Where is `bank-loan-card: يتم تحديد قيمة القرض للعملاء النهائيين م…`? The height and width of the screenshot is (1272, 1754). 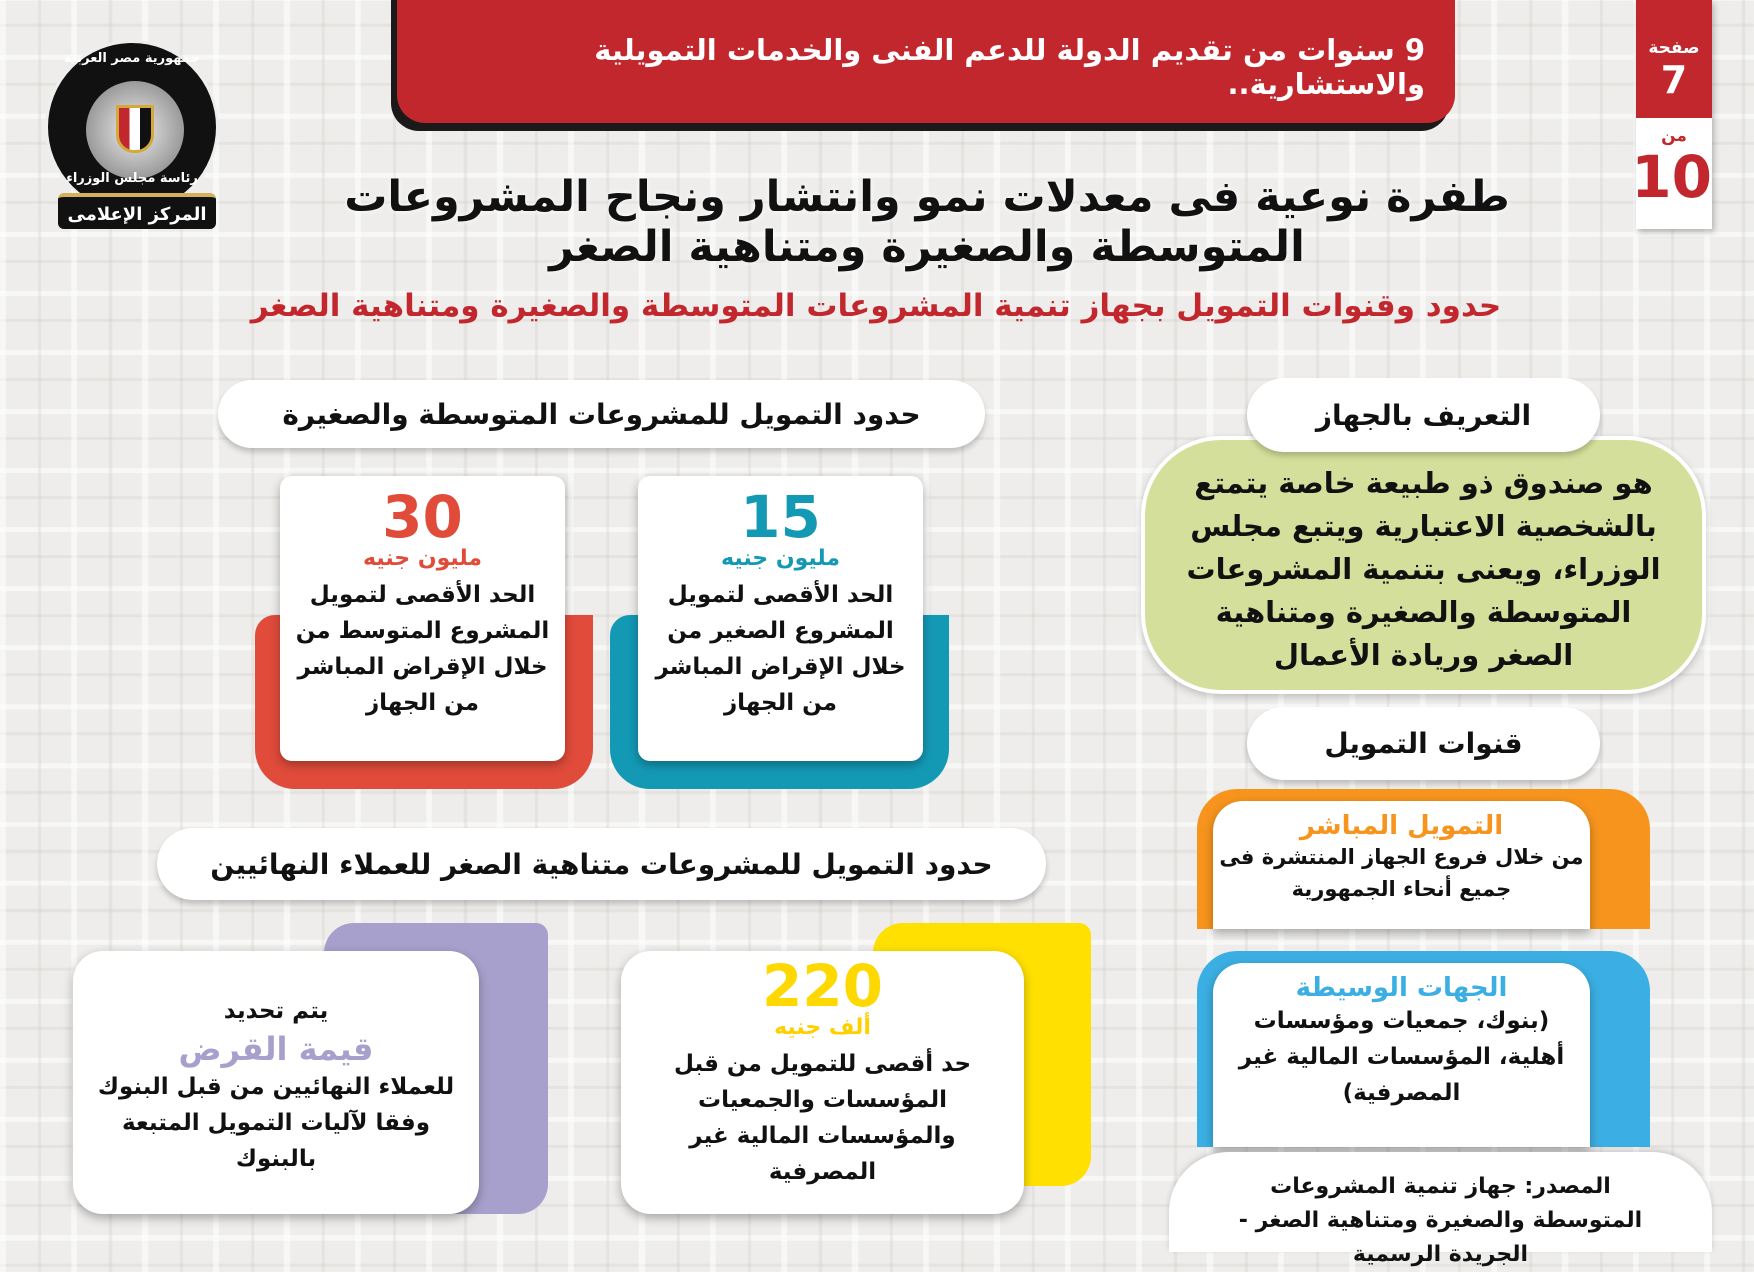 bank-loan-card: يتم تحديد قيمة القرض للعملاء النهائيين م… is located at coordinates (276, 1082).